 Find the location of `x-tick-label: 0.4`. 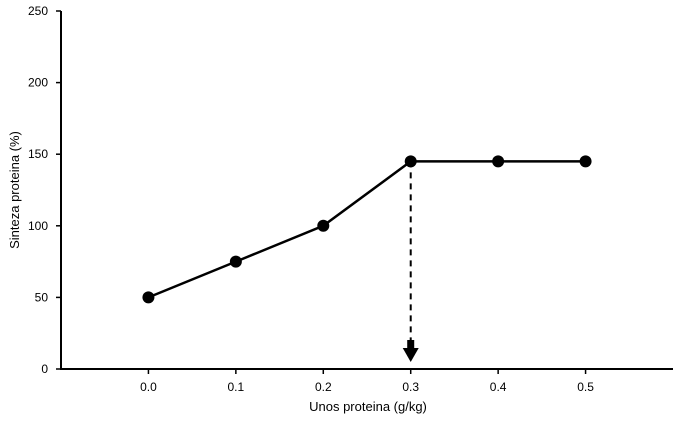

x-tick-label: 0.4 is located at coordinates (498, 387).